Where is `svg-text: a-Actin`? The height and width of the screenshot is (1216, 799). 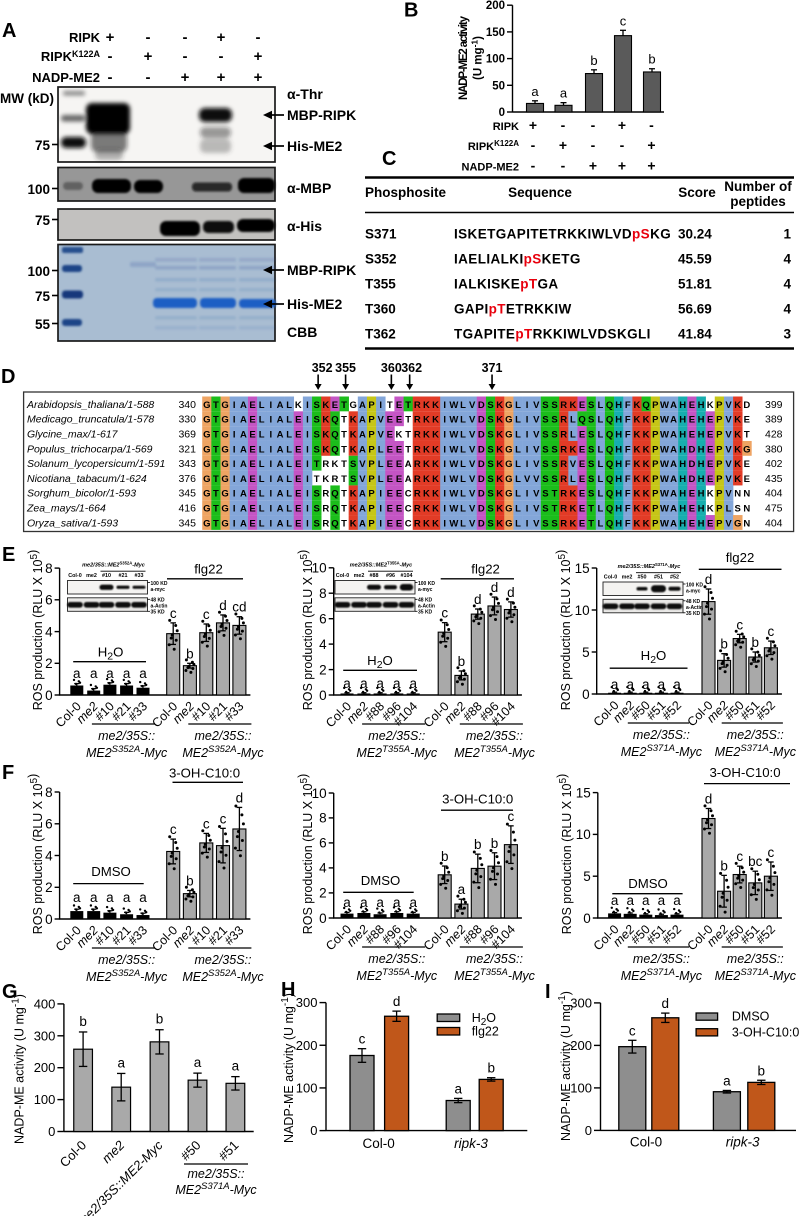
svg-text: a-Actin is located at coordinates (694, 608).